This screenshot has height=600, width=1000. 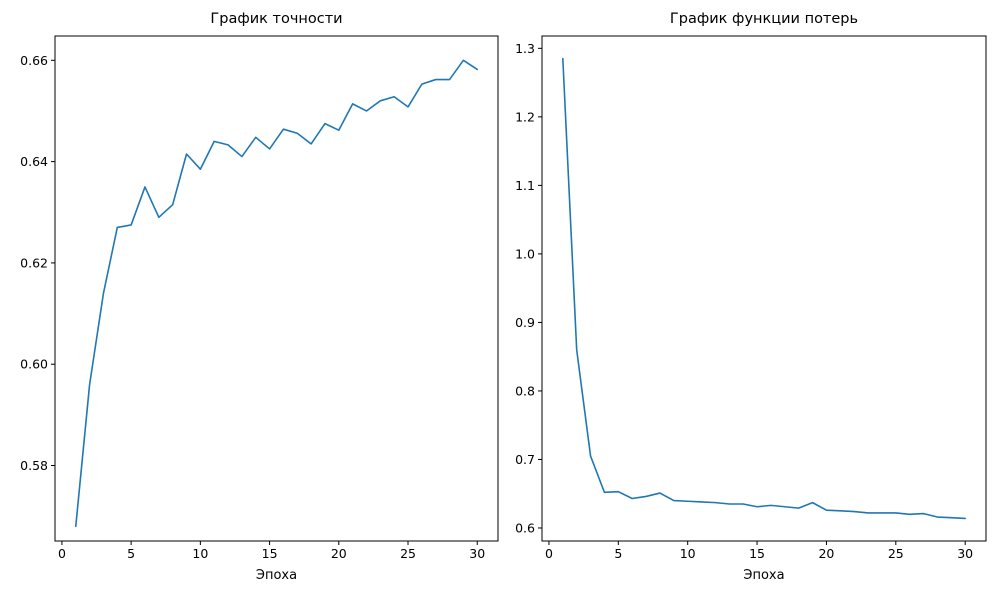 I want to click on accuracy-y-tick-label: 0.58, so click(x=34, y=465).